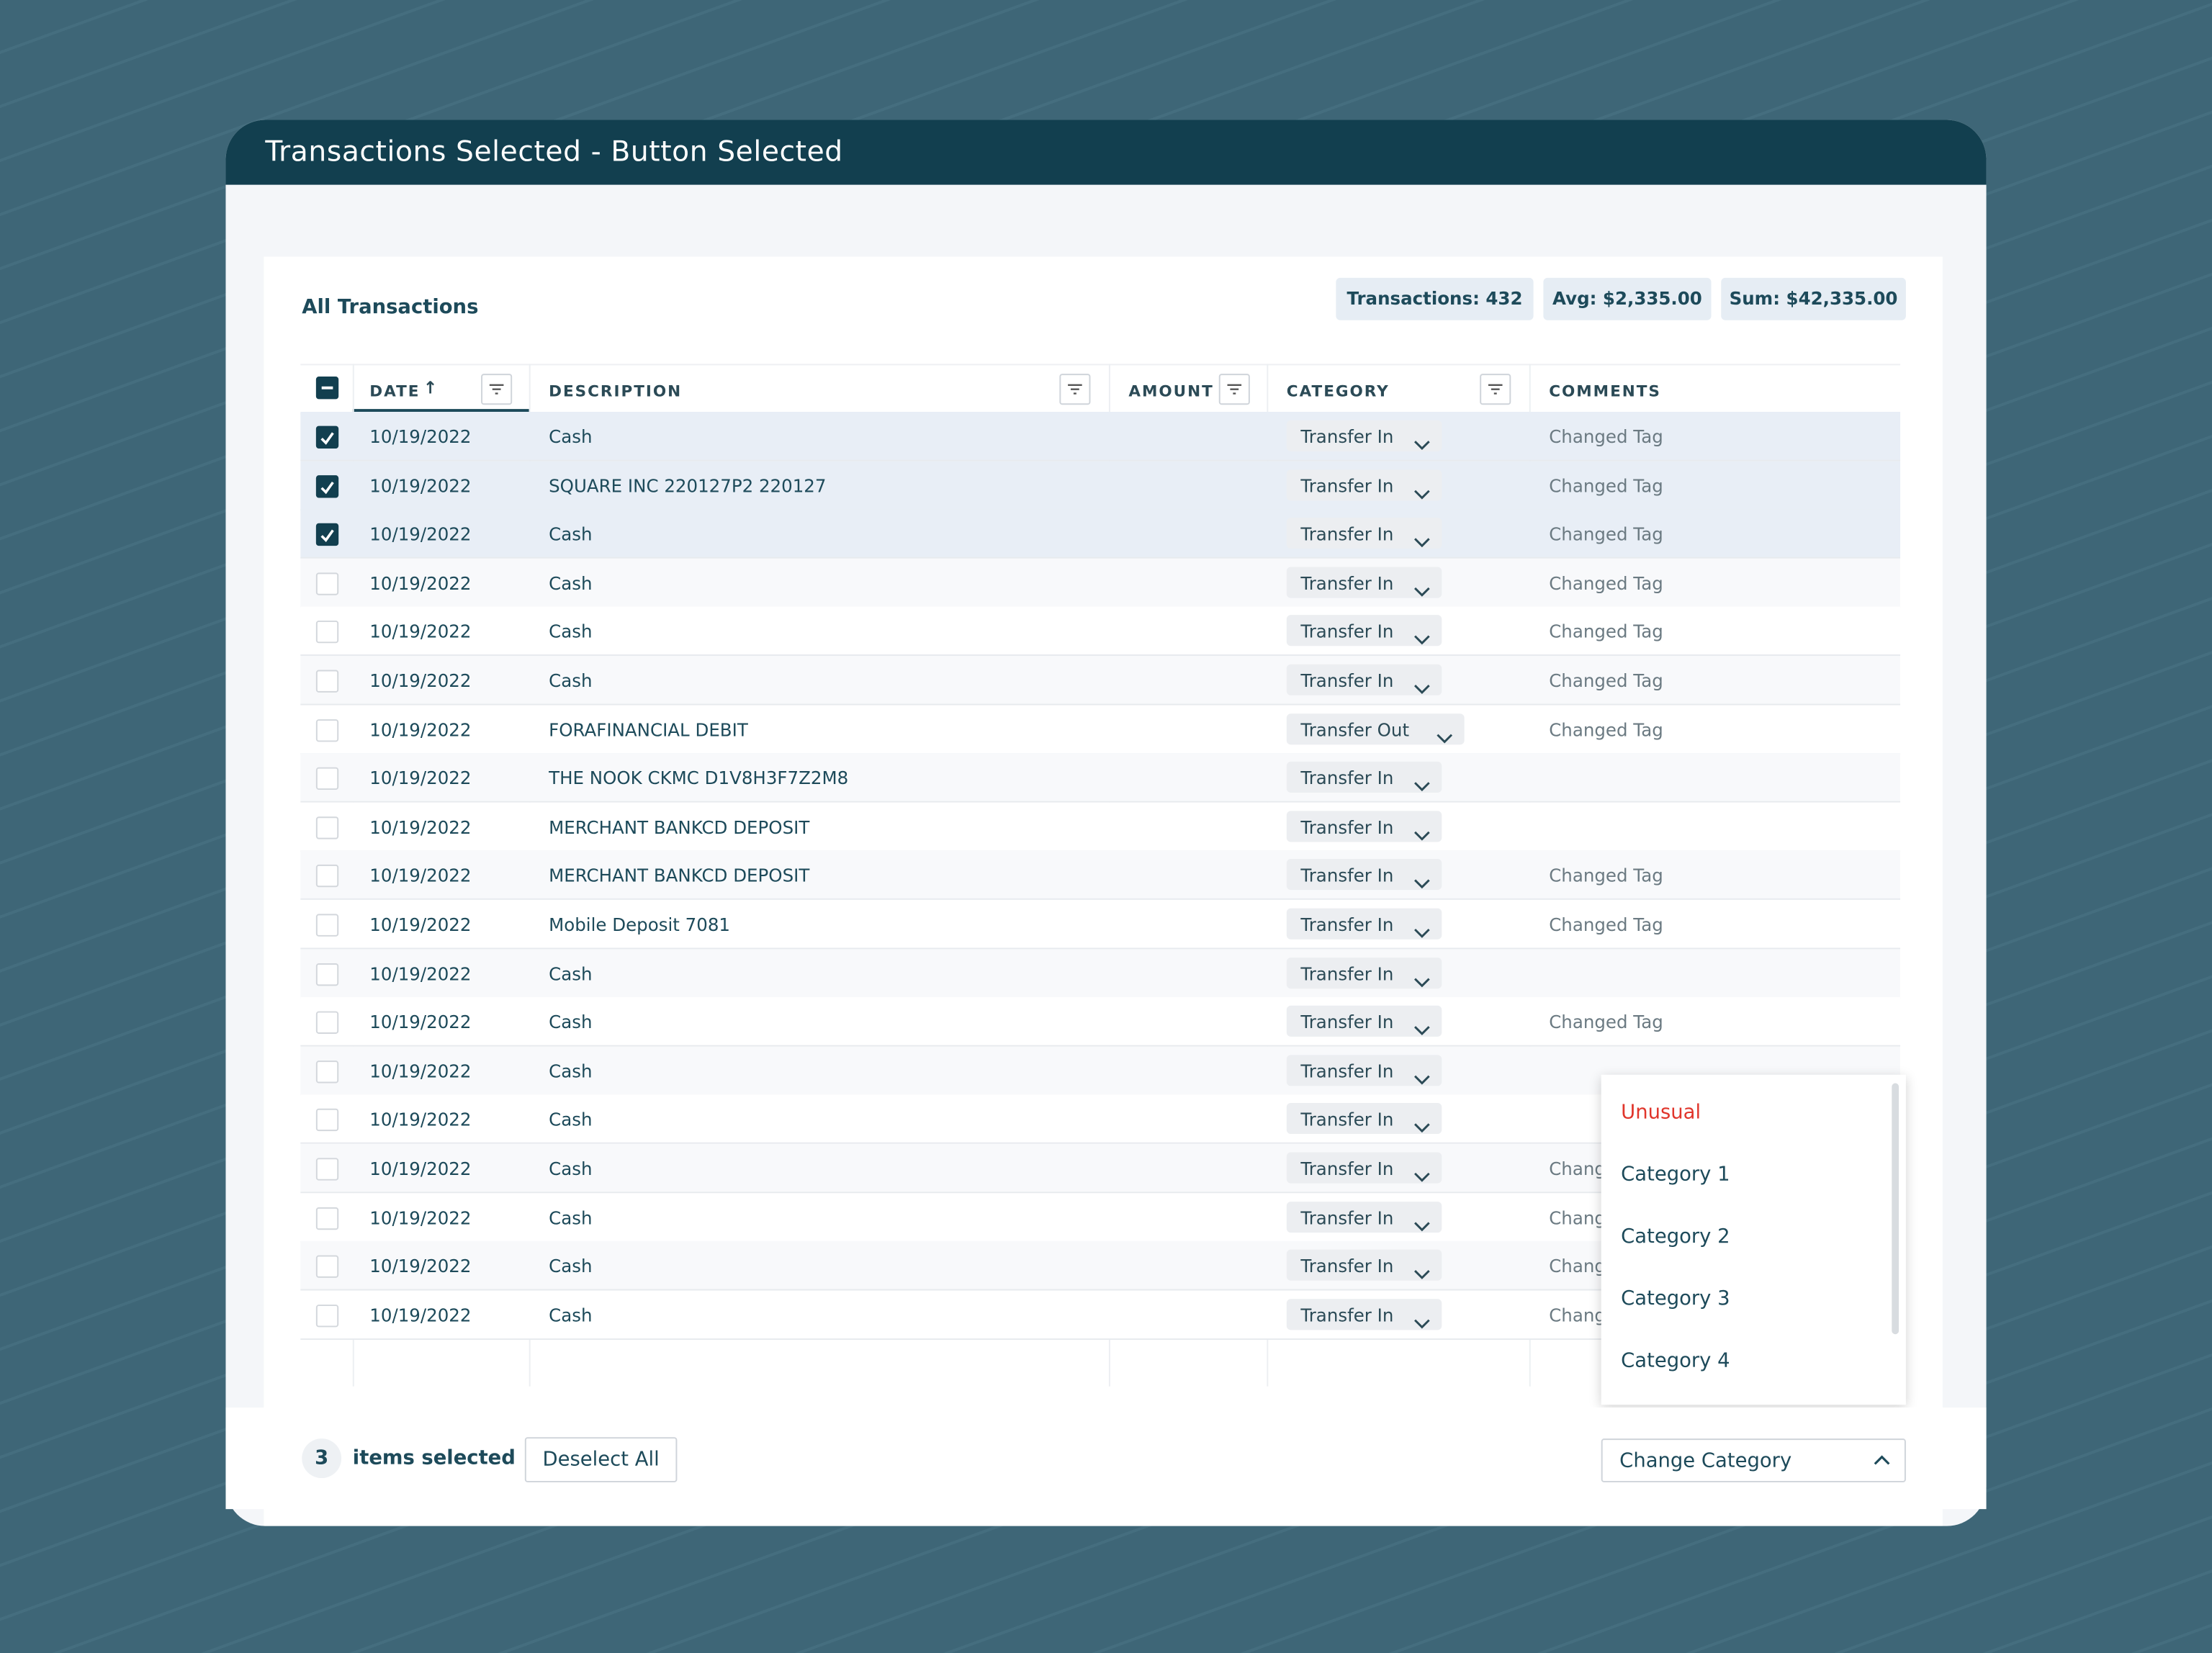  Describe the element at coordinates (1676, 1236) in the screenshot. I see `dropdown-option: Category 2` at that location.